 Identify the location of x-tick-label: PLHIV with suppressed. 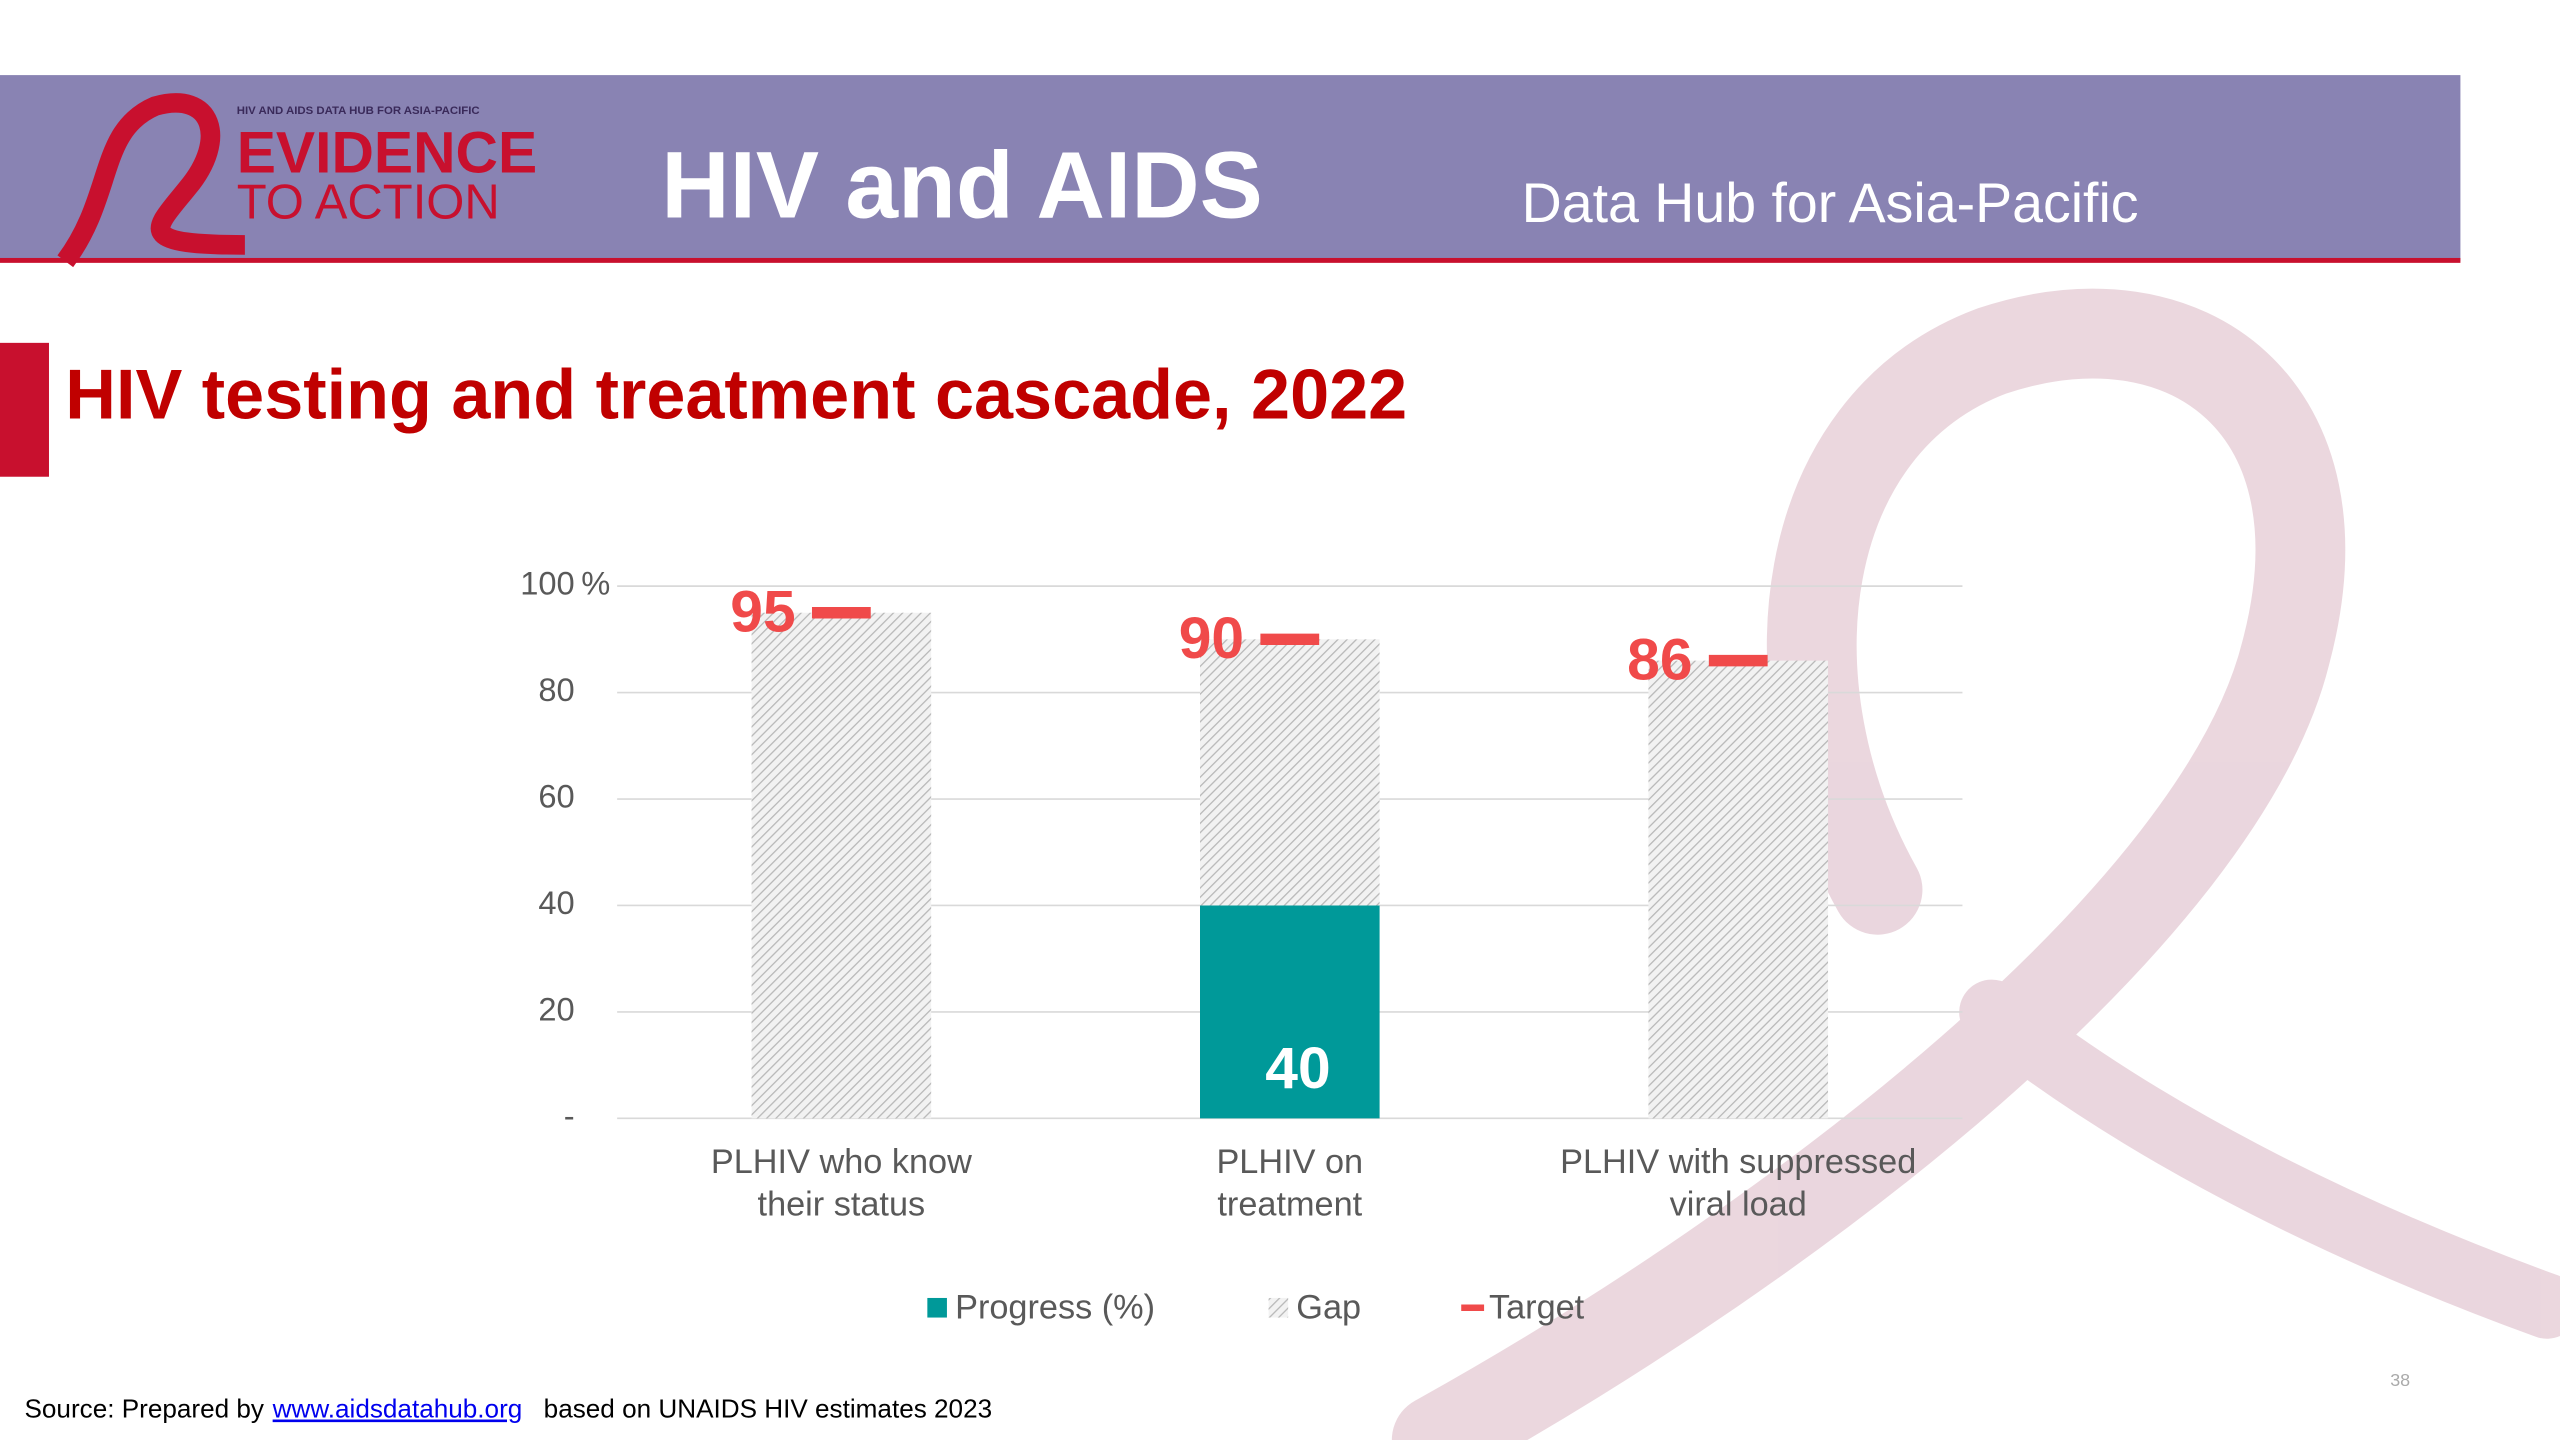
(1738, 1162).